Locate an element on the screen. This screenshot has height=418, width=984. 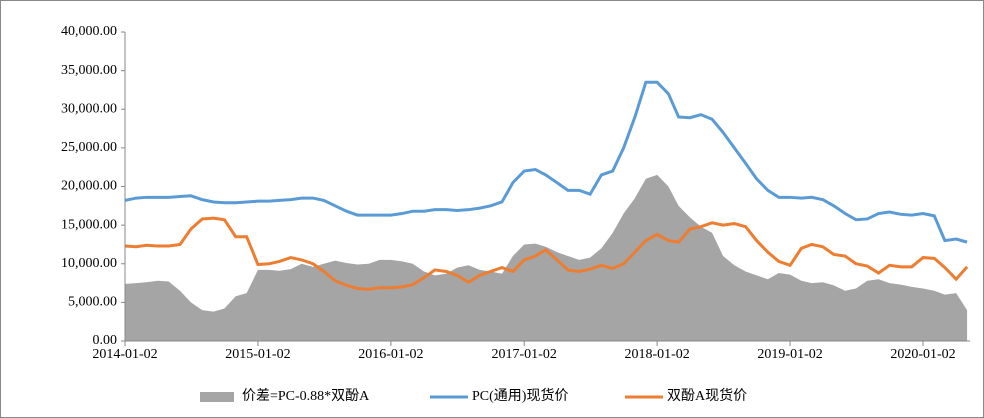
y-tick-label: 25,000.00 is located at coordinates (89, 147).